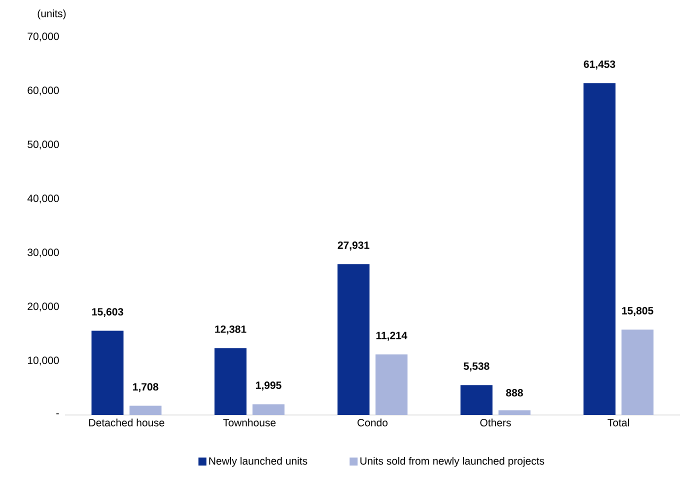 This screenshot has width=689, height=487. What do you see at coordinates (145, 387) in the screenshot?
I see `data-label: 1,708` at bounding box center [145, 387].